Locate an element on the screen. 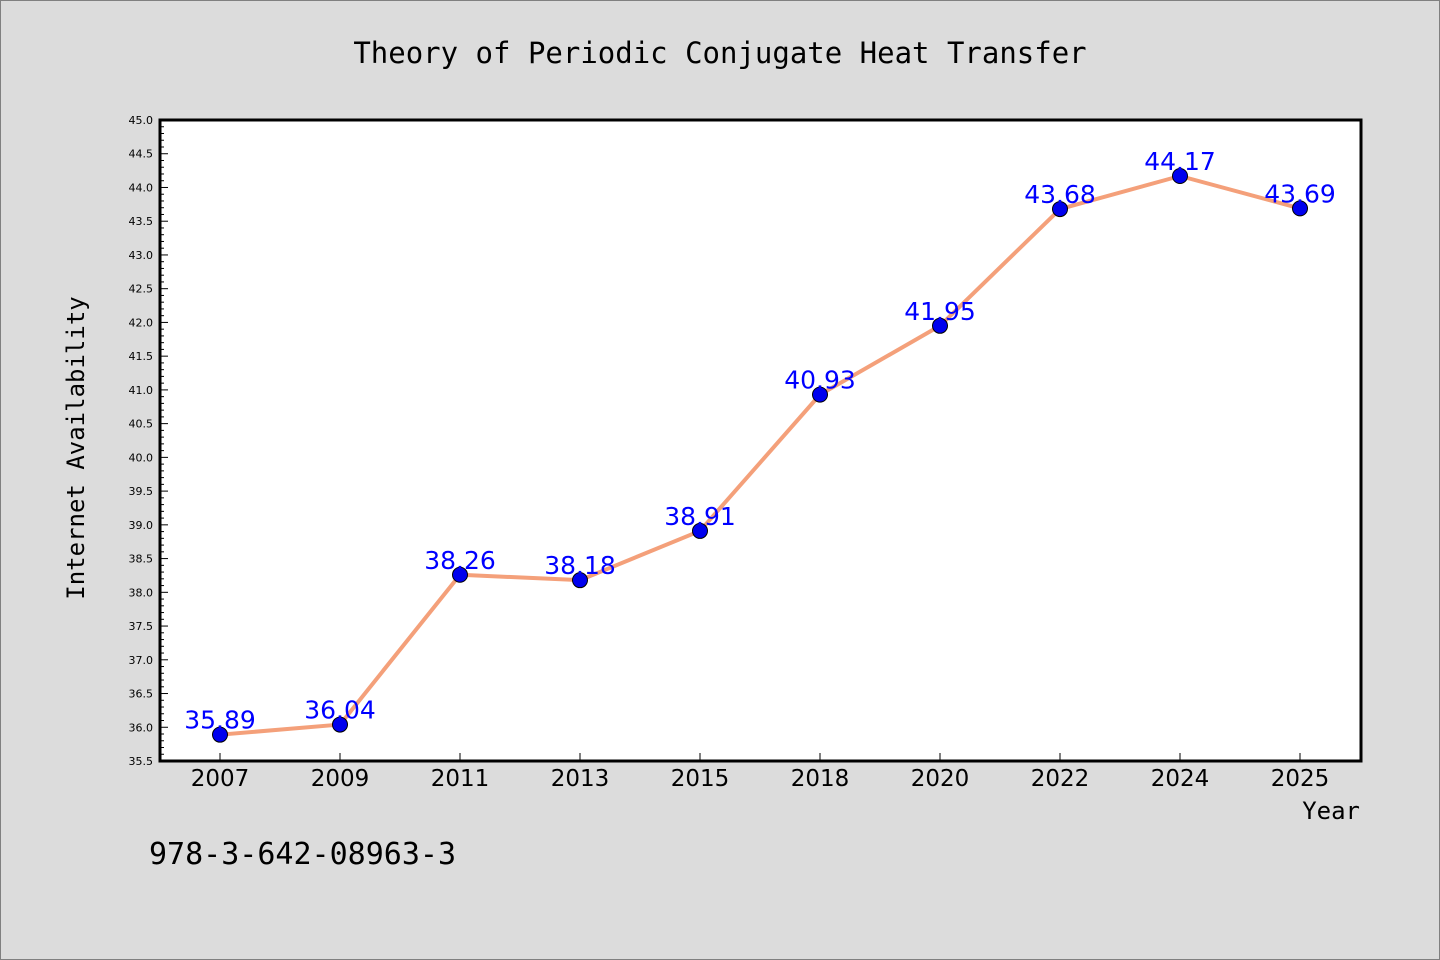 This screenshot has height=960, width=1440. x-tick-label: 2009 is located at coordinates (340, 779).